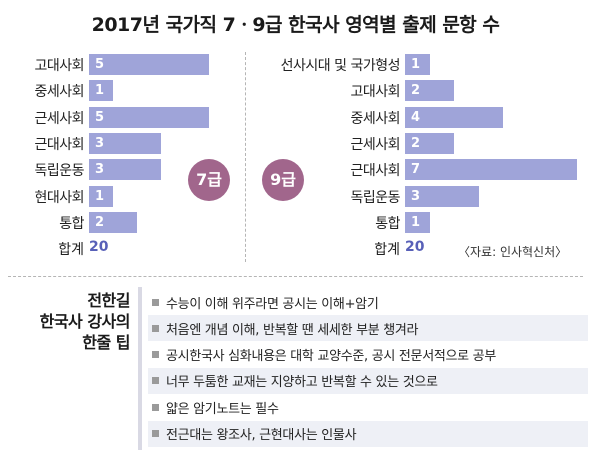 Image resolution: width=591 pixels, height=458 pixels. Describe the element at coordinates (416, 170) in the screenshot. I see `bar-value-label: 7` at that location.